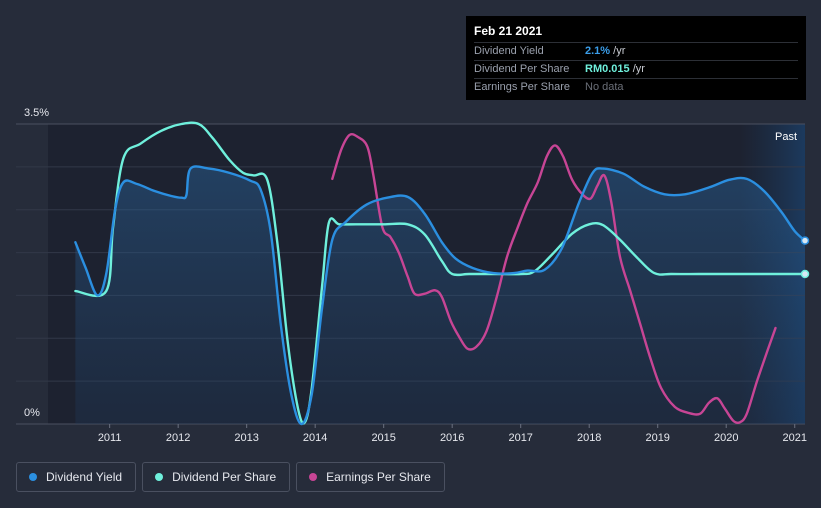  What do you see at coordinates (84, 477) in the screenshot?
I see `legend-label: Dividend Yield` at bounding box center [84, 477].